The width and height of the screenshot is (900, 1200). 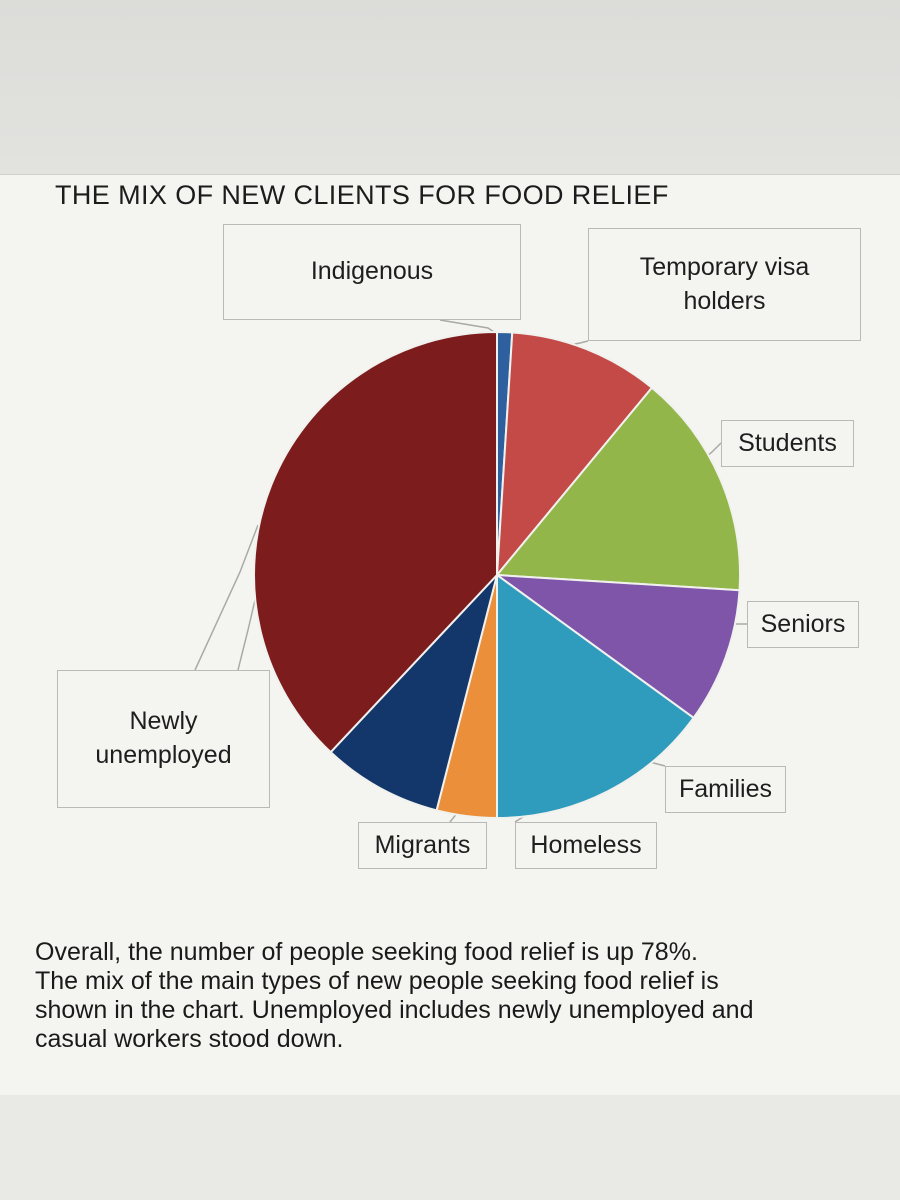 I want to click on slice-label-families: Families, so click(x=725, y=789).